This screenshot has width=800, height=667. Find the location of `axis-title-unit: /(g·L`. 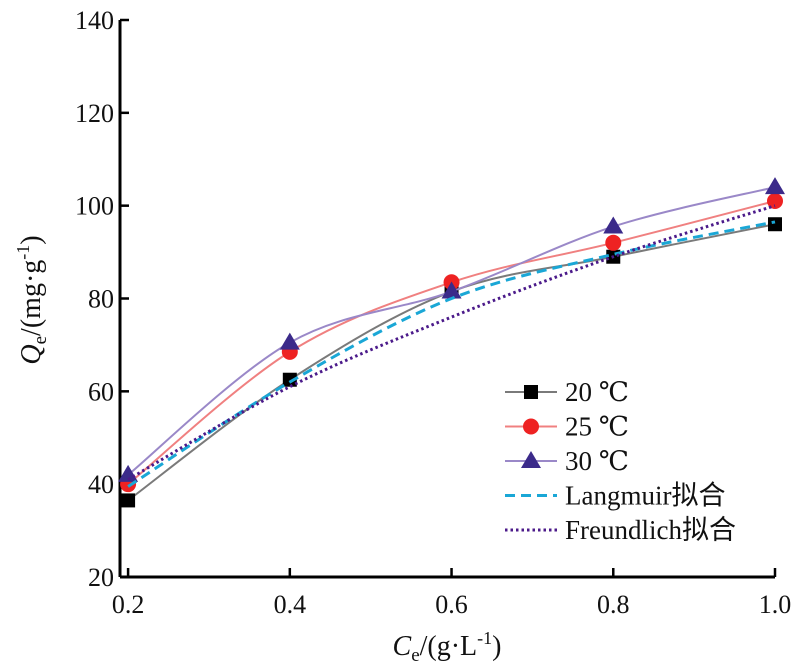

axis-title-unit: /(g·L is located at coordinates (449, 646).